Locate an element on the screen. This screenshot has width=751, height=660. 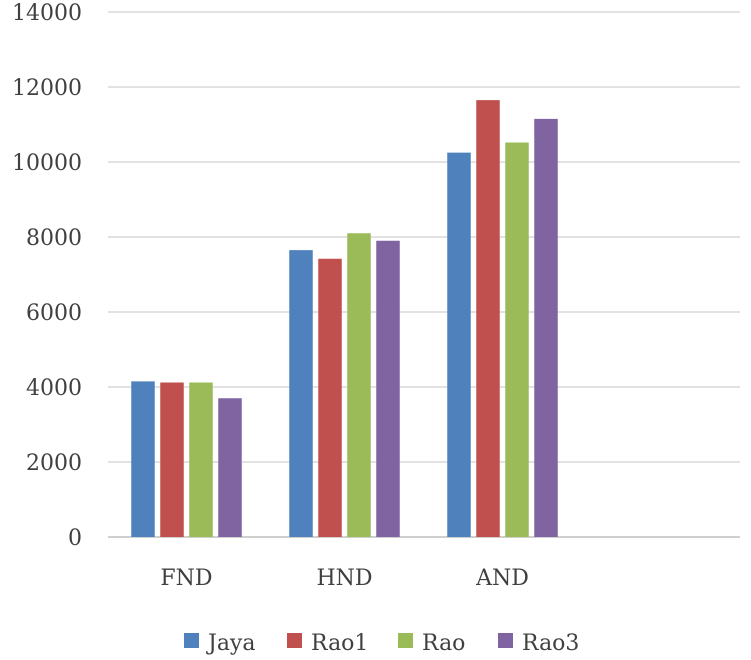
bar-rao-hnd is located at coordinates (359, 385).